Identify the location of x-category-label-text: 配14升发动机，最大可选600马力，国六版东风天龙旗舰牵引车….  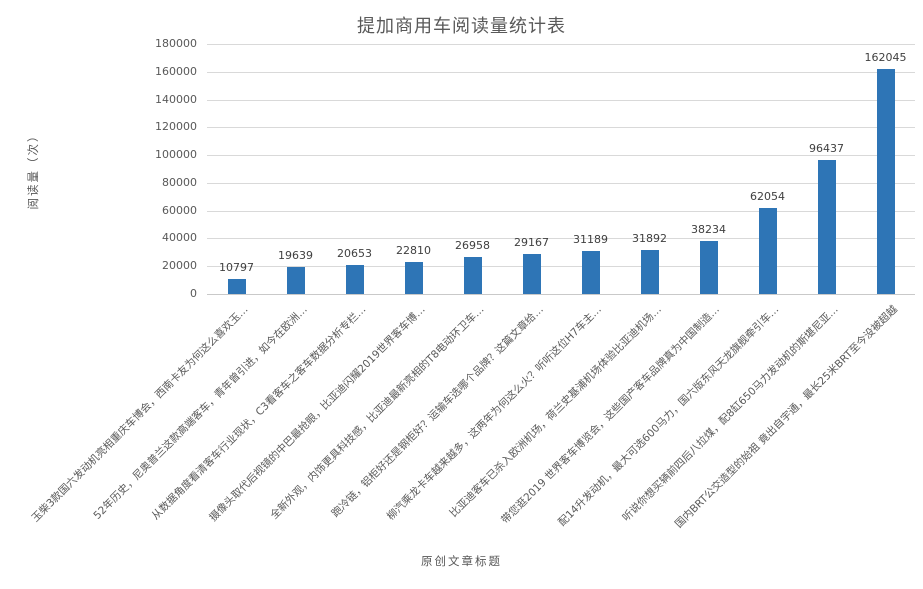
(669, 416).